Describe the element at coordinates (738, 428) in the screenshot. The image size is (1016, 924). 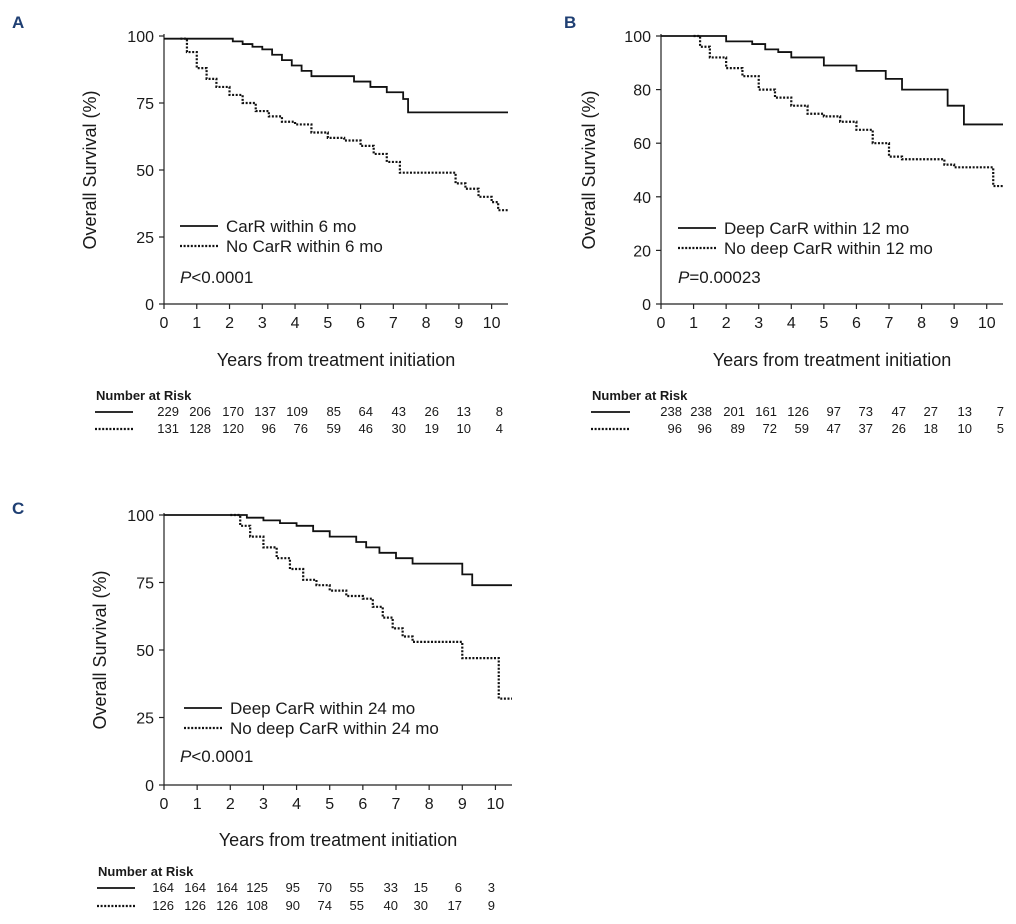
I see `risk-count: 89` at that location.